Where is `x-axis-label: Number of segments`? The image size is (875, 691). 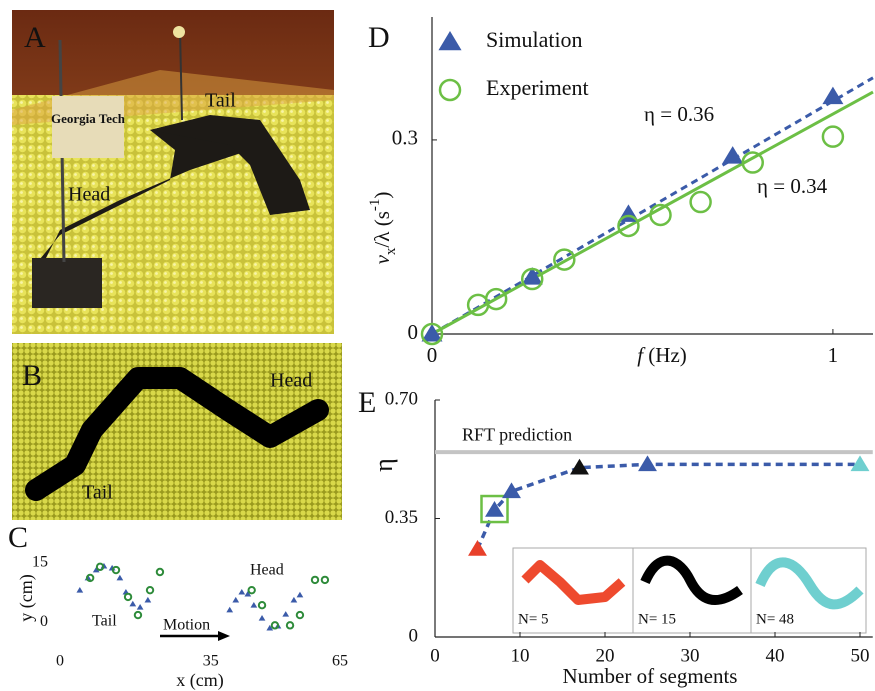 x-axis-label: Number of segments is located at coordinates (650, 676).